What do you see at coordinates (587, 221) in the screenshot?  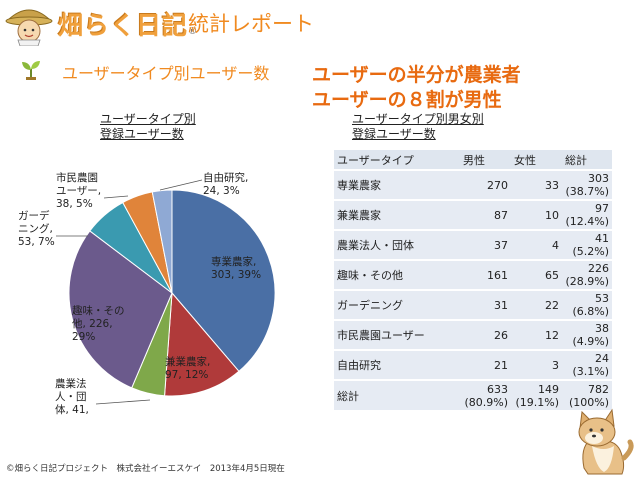 I see `cell-total-percent: (12.4%)` at bounding box center [587, 221].